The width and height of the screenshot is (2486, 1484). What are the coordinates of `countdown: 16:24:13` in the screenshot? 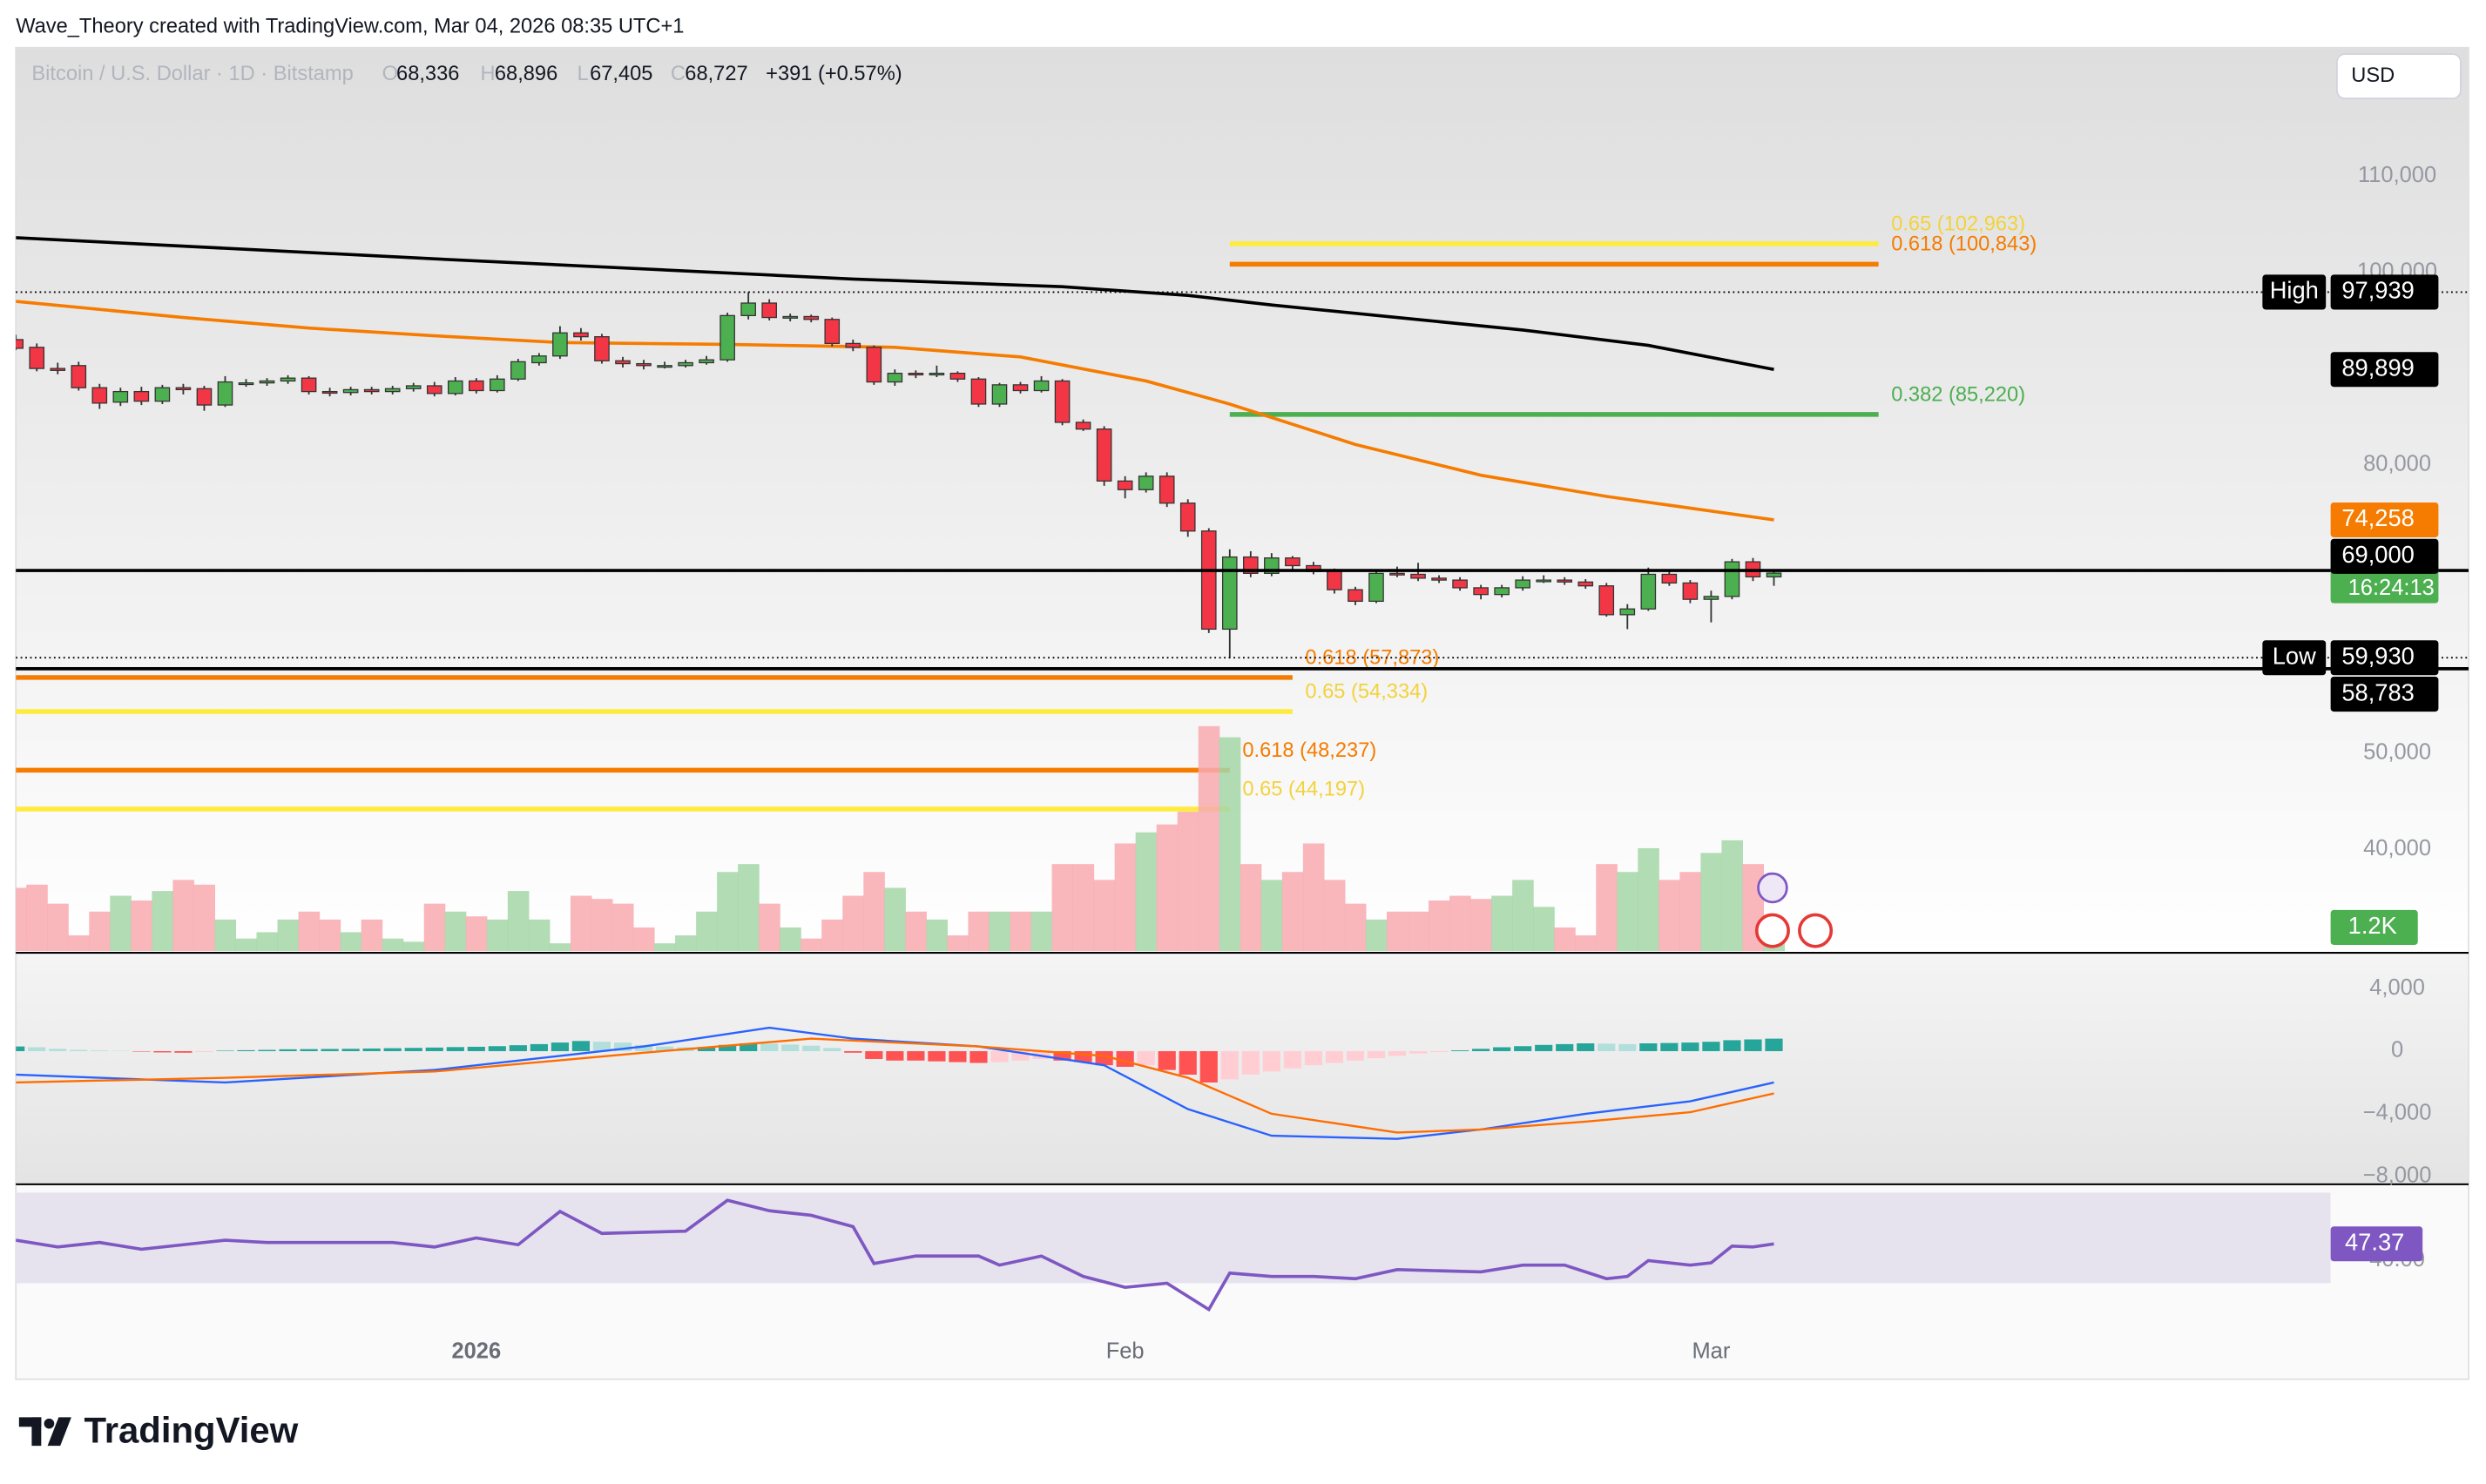 It's located at (2391, 588).